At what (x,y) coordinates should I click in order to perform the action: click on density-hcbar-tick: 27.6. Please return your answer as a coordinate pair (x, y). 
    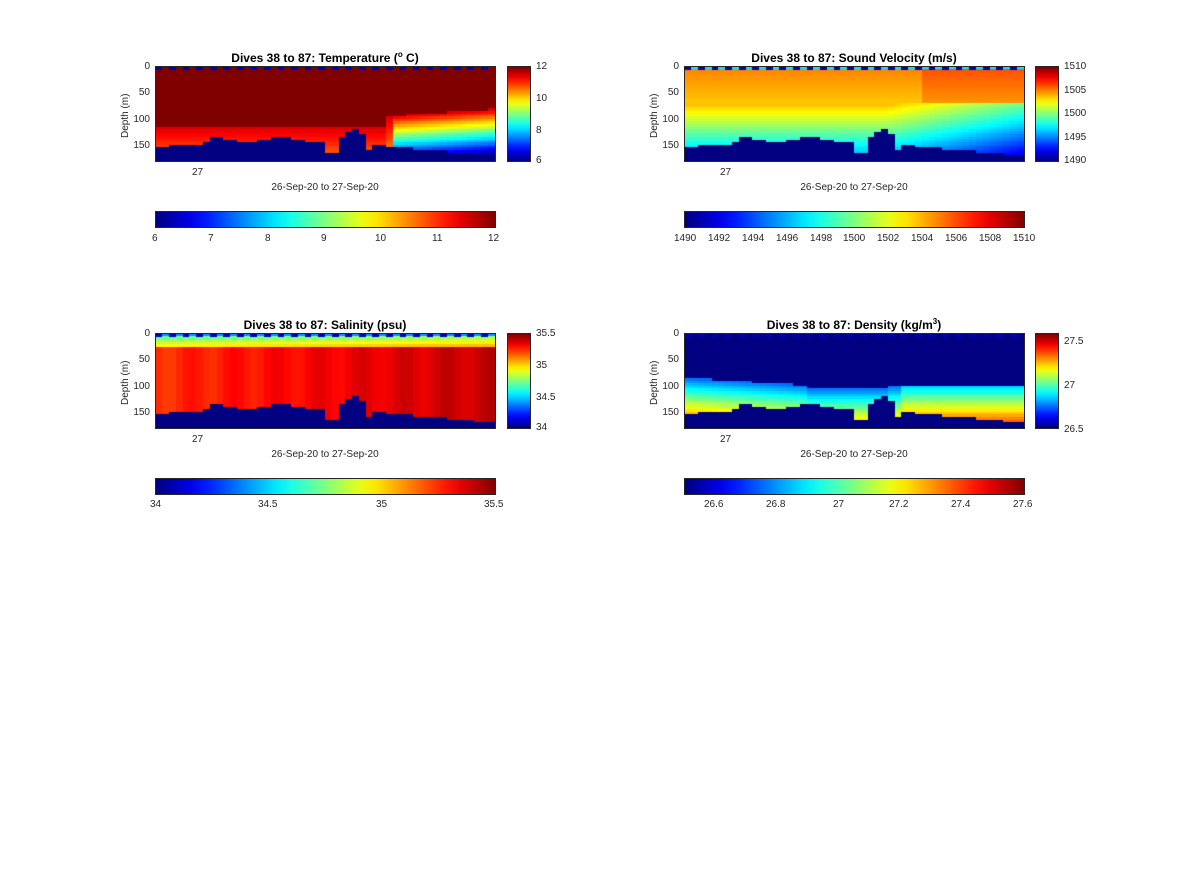
    Looking at the image, I should click on (1023, 504).